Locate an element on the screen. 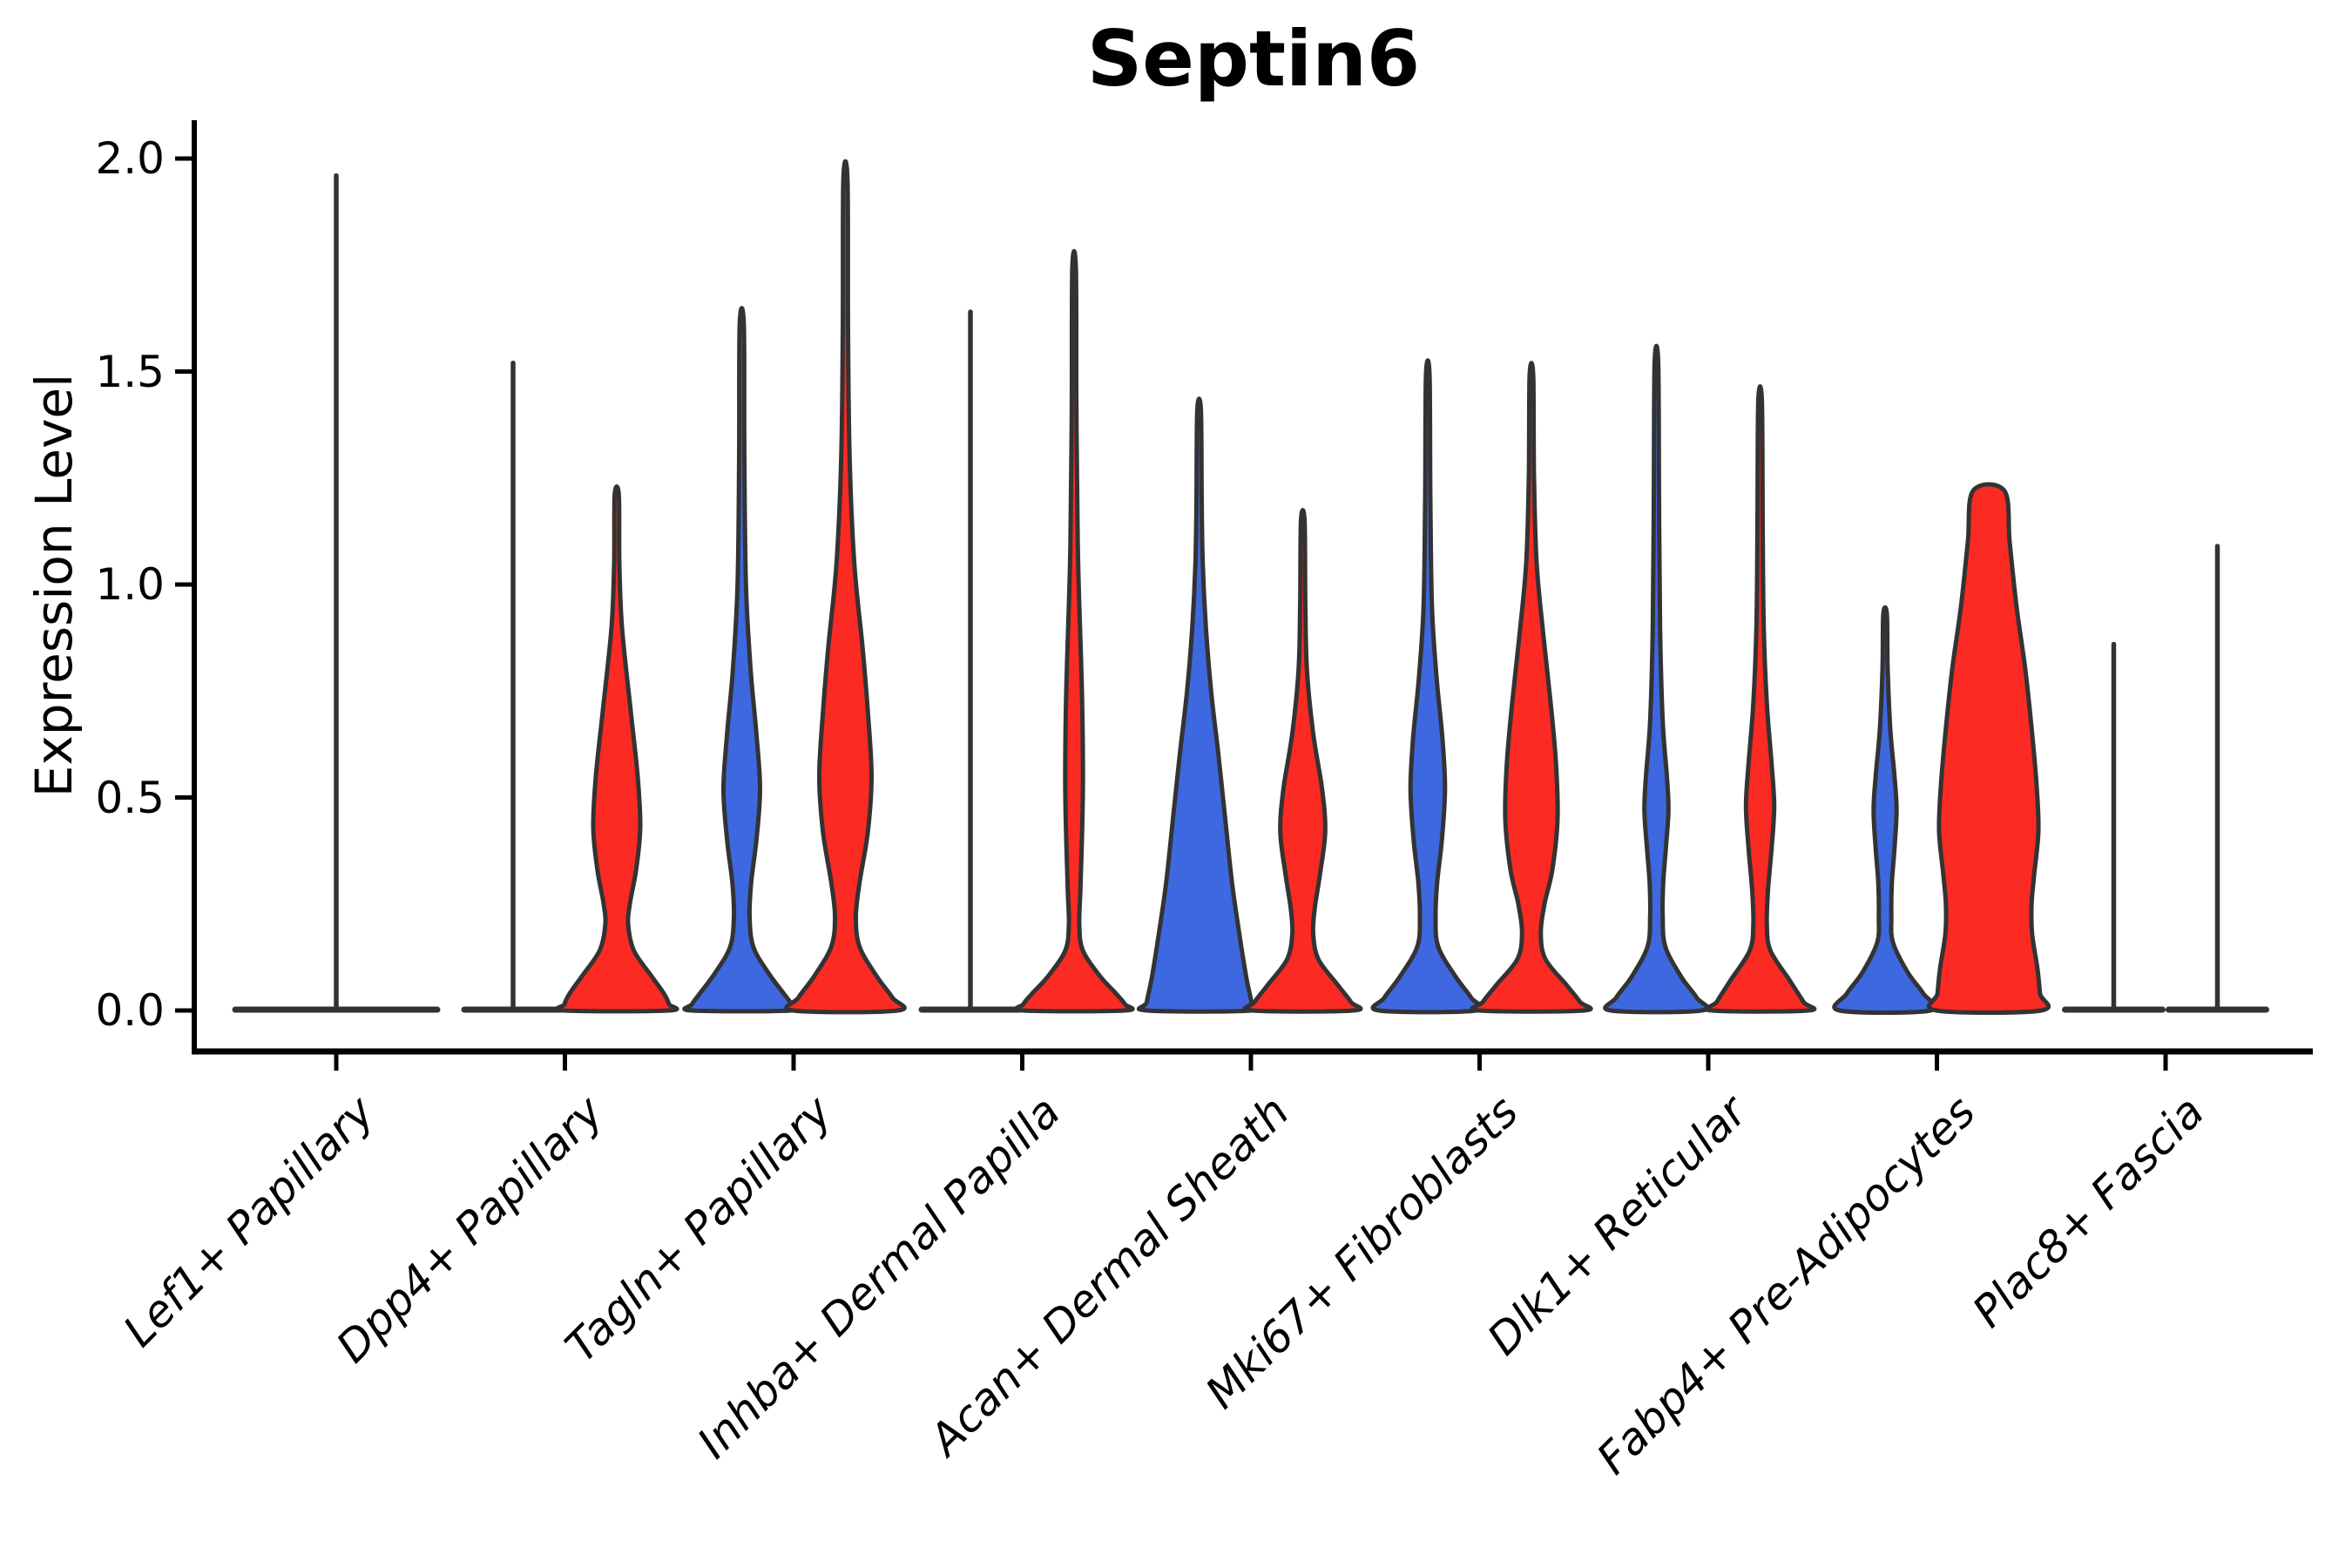 This screenshot has width=2352, height=1568. y-tick-label: 0.0 is located at coordinates (130, 1011).